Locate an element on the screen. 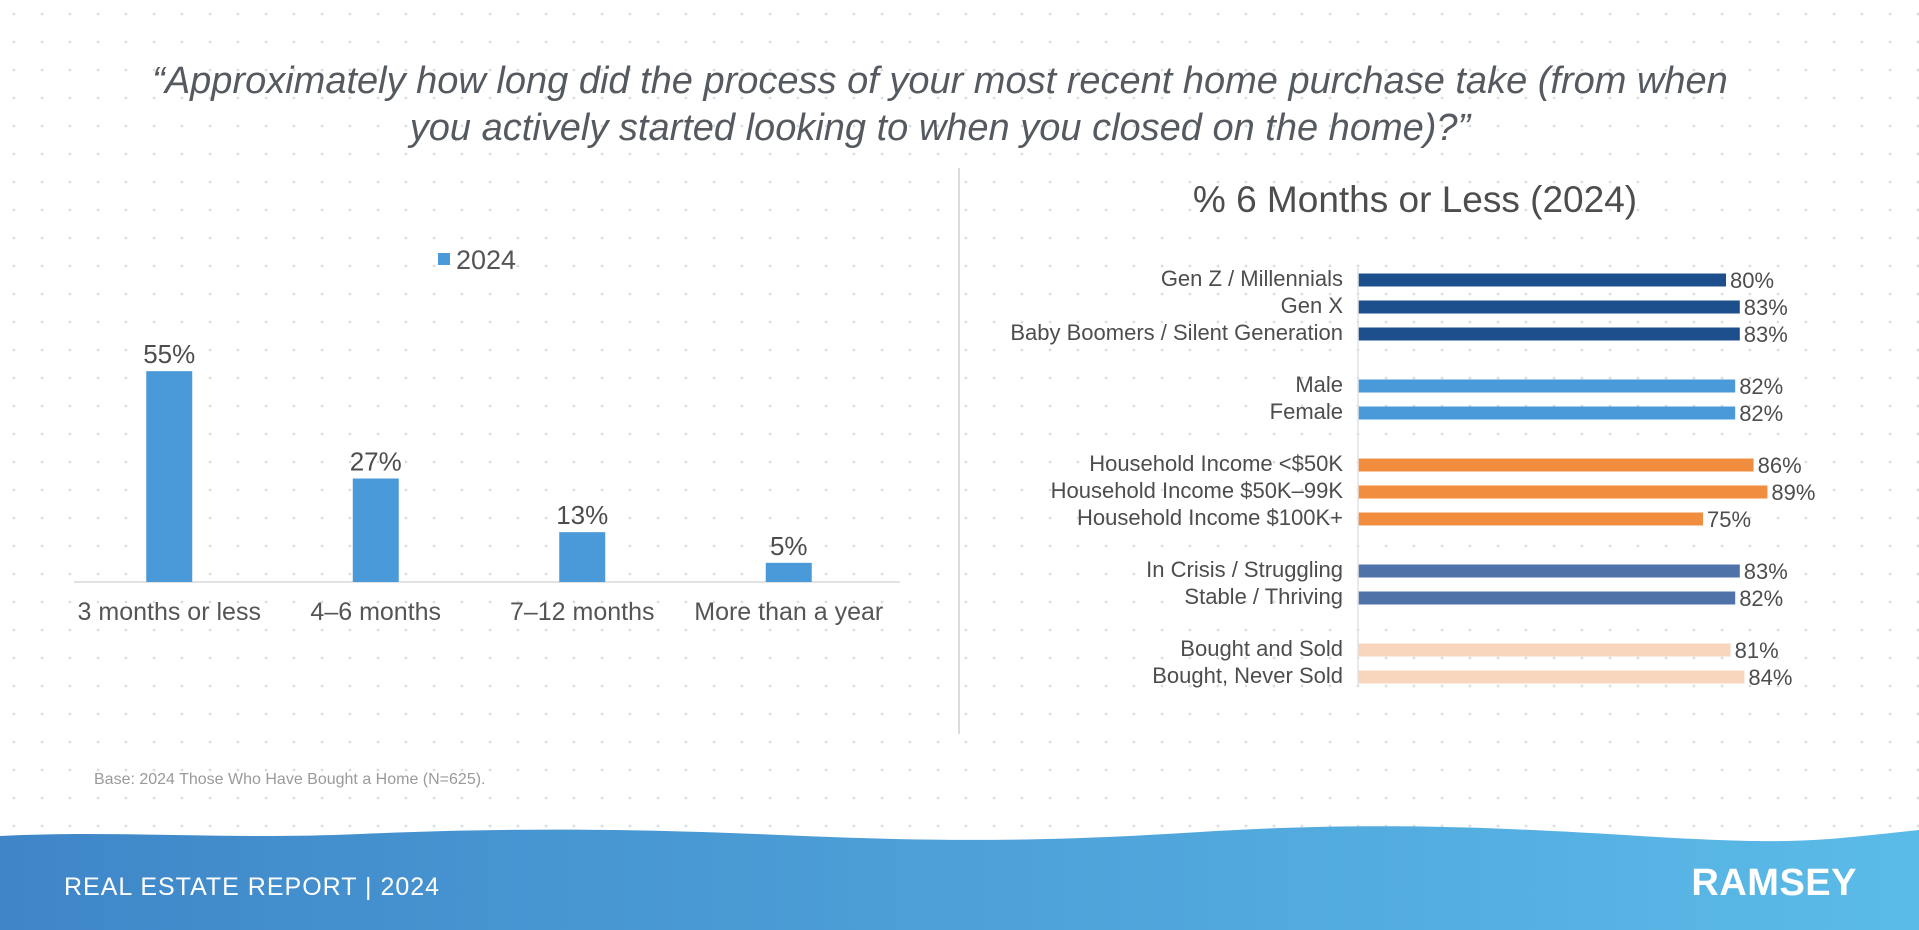 The width and height of the screenshot is (1919, 930). category-label-9: In Crisis / Struggling is located at coordinates (1244, 569).